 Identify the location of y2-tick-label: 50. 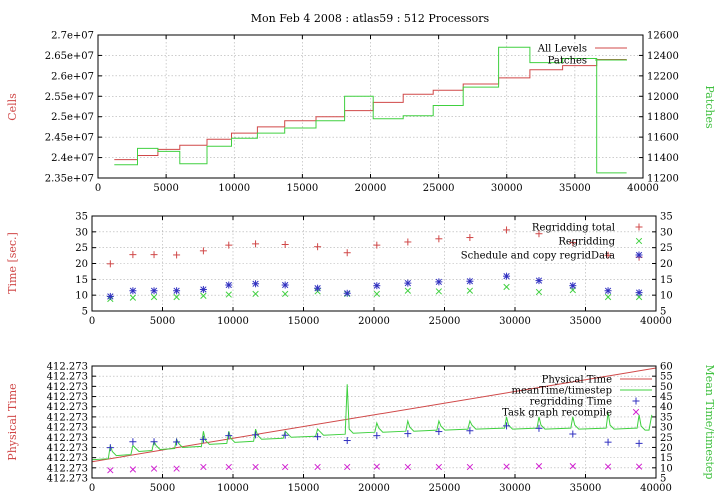
(666, 387).